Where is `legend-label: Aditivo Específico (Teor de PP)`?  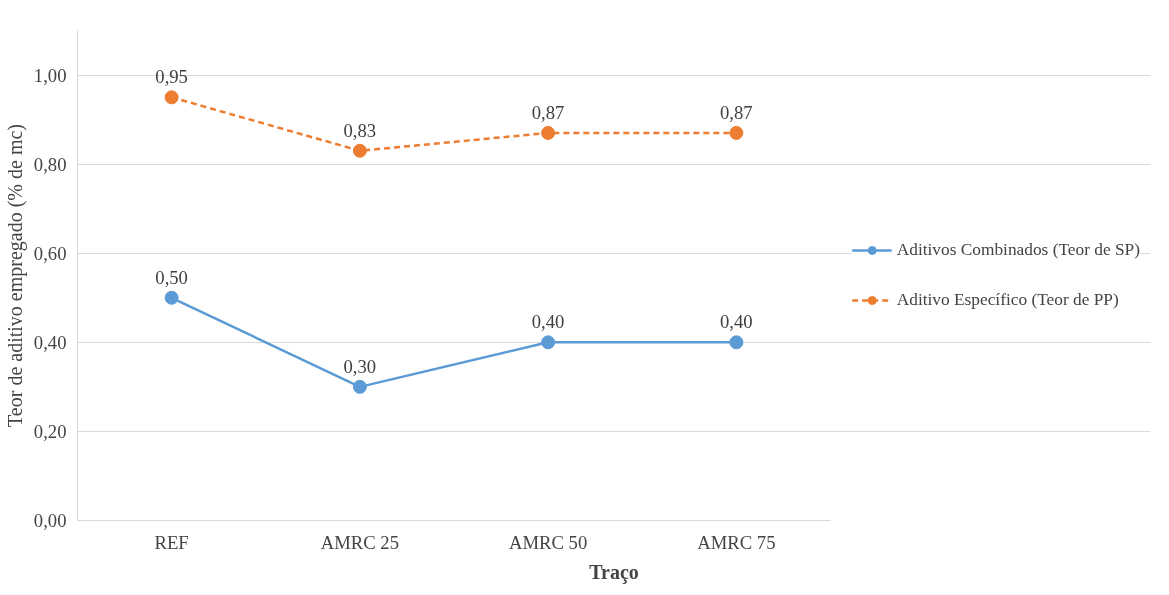
legend-label: Aditivo Específico (Teor de PP) is located at coordinates (1007, 300).